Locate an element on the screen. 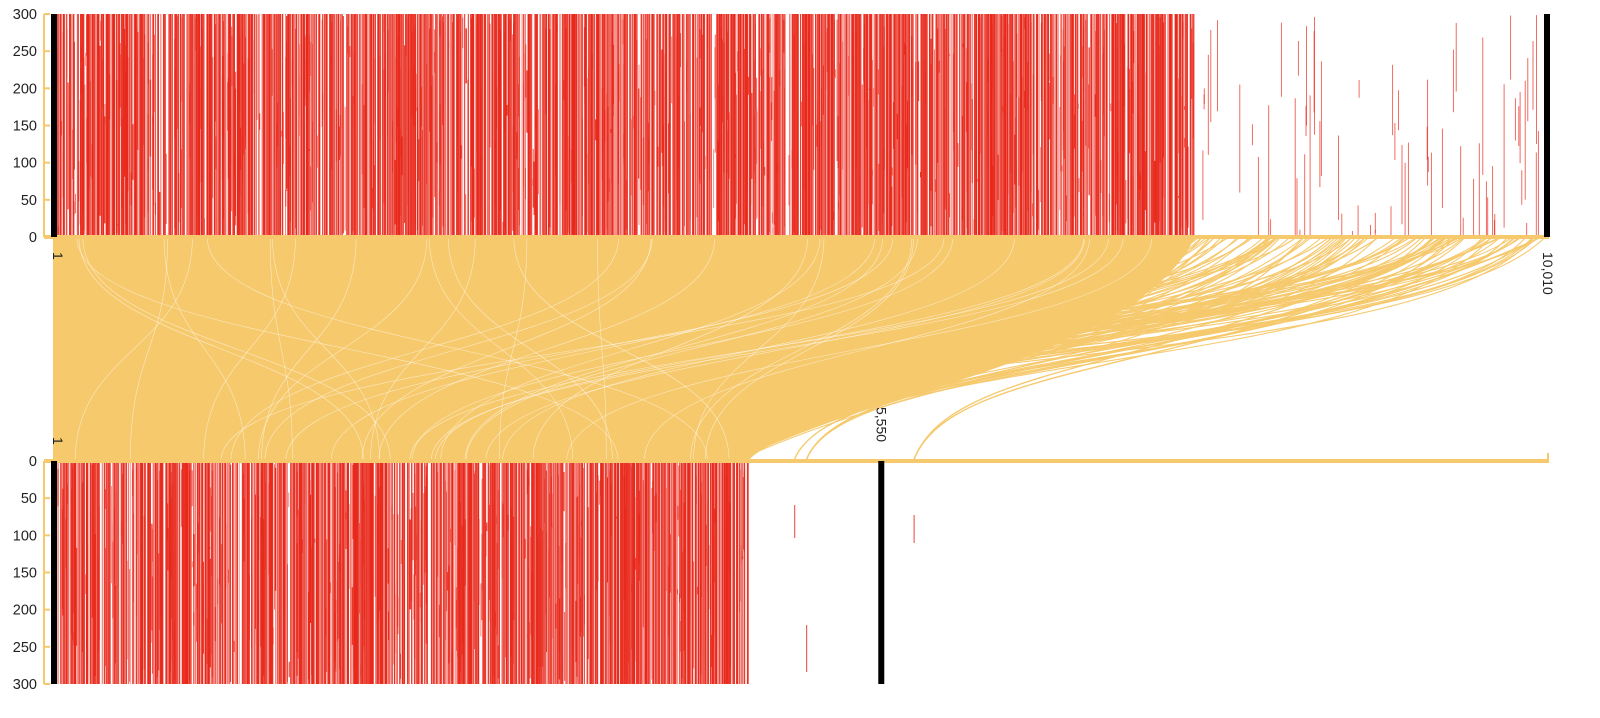  top_track-axis-tick-label: 150 is located at coordinates (25, 127).